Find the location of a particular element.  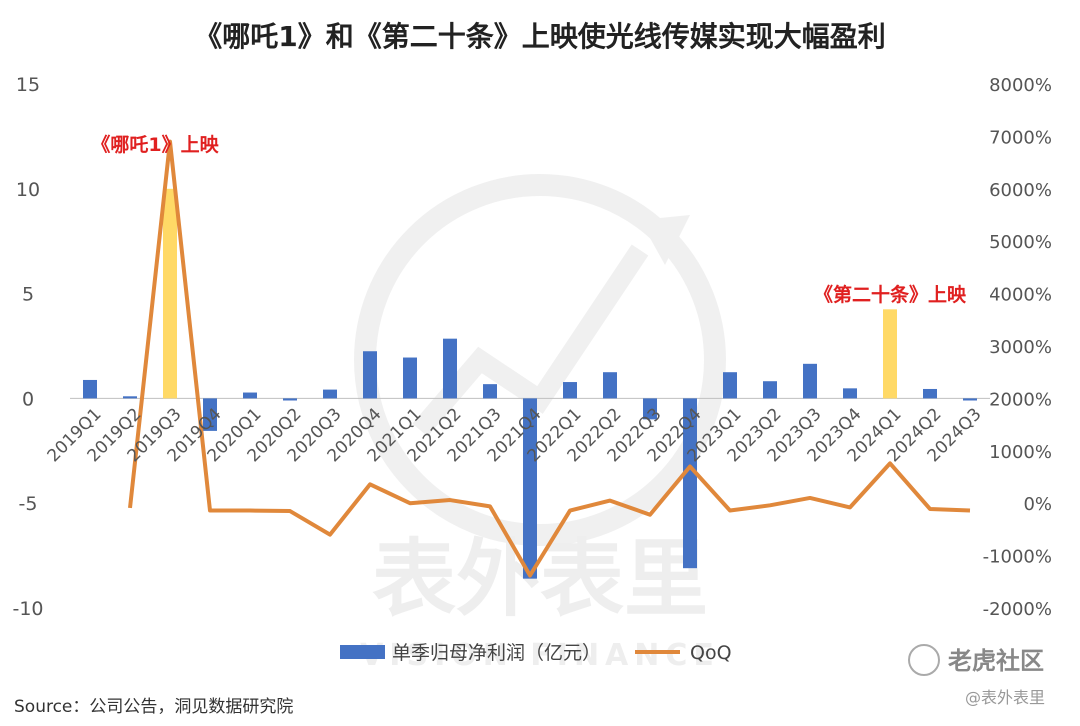

bar-2023Q3 is located at coordinates (810, 381).